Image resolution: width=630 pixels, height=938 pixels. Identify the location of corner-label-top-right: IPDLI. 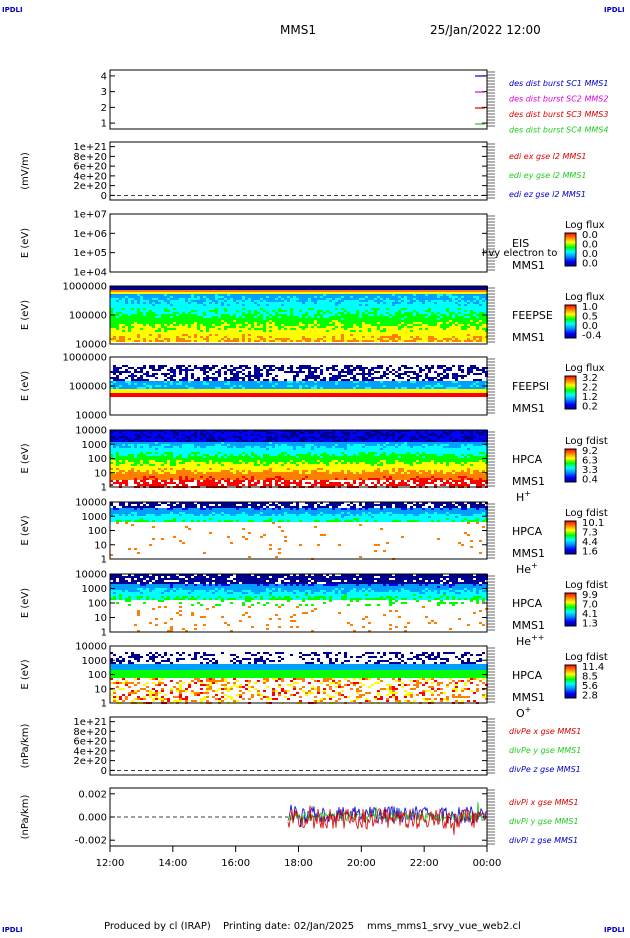
(614, 10).